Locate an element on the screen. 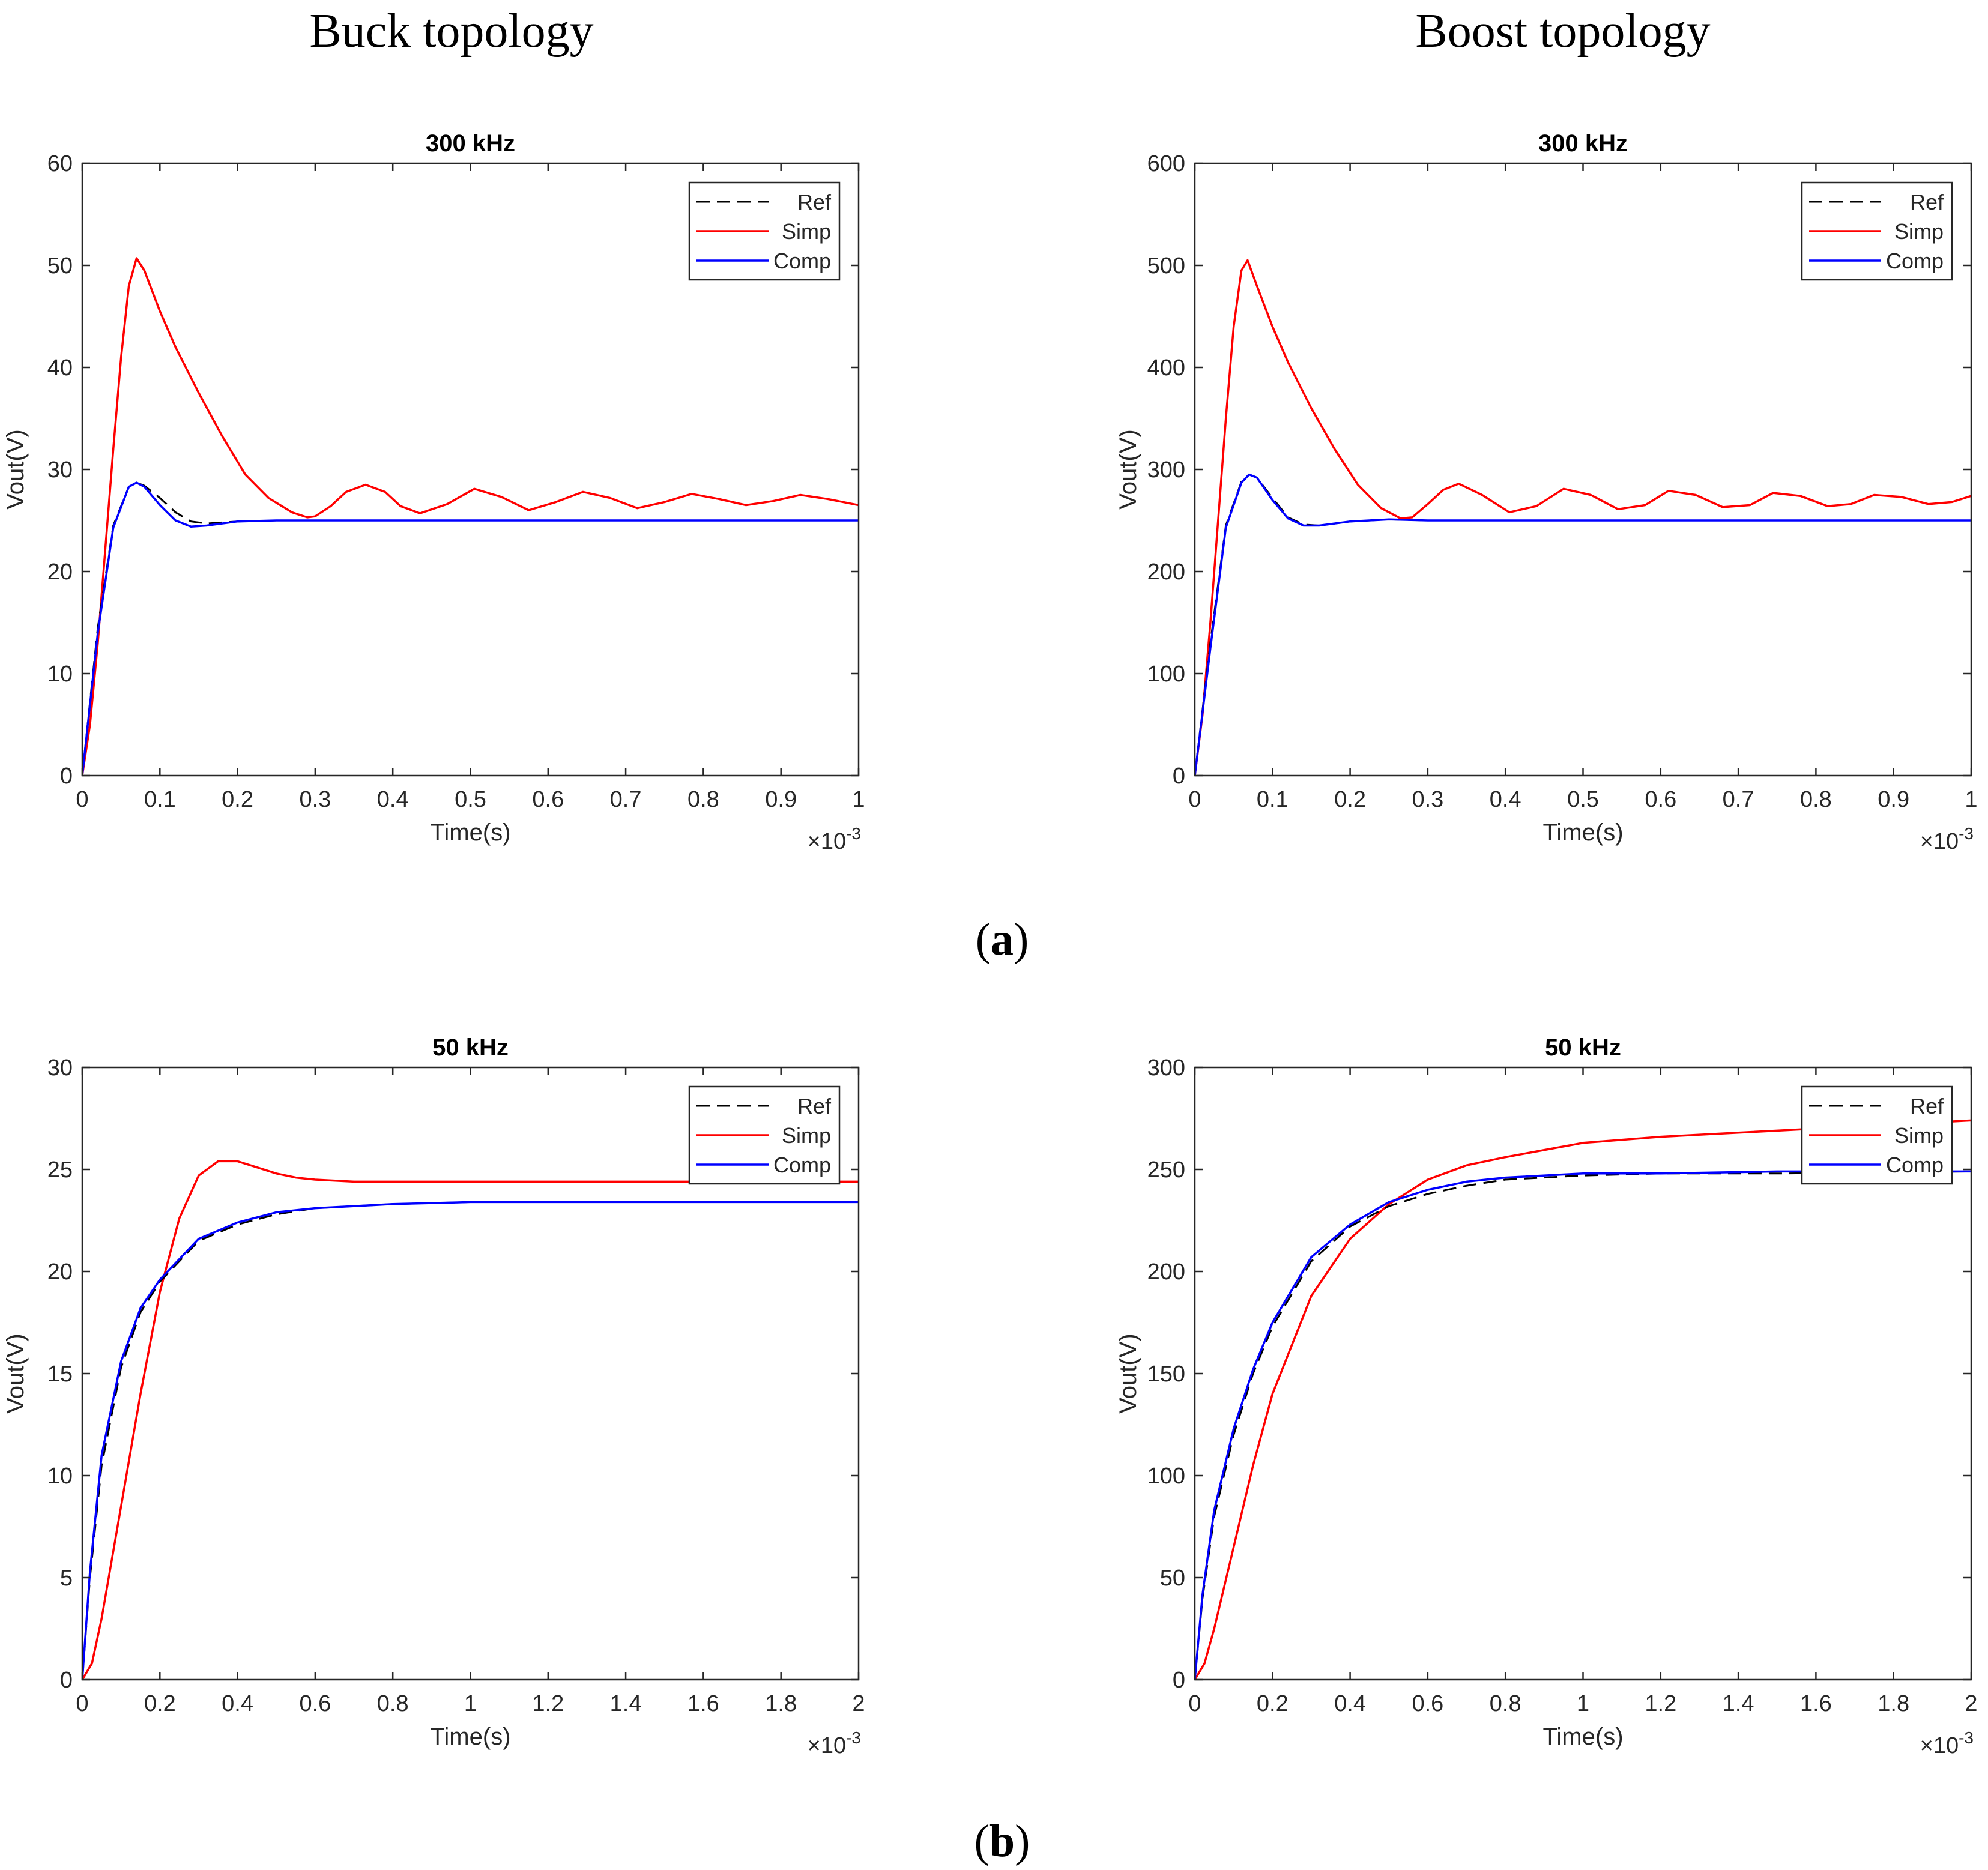 This screenshot has width=1988, height=1870. buck-column-title: Buck topology is located at coordinates (451, 31).